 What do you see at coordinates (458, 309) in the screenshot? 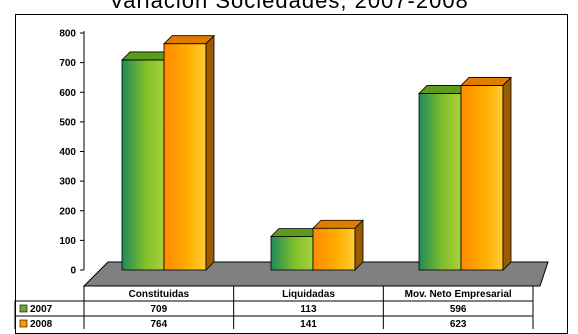
I see `data-cell: 596` at bounding box center [458, 309].